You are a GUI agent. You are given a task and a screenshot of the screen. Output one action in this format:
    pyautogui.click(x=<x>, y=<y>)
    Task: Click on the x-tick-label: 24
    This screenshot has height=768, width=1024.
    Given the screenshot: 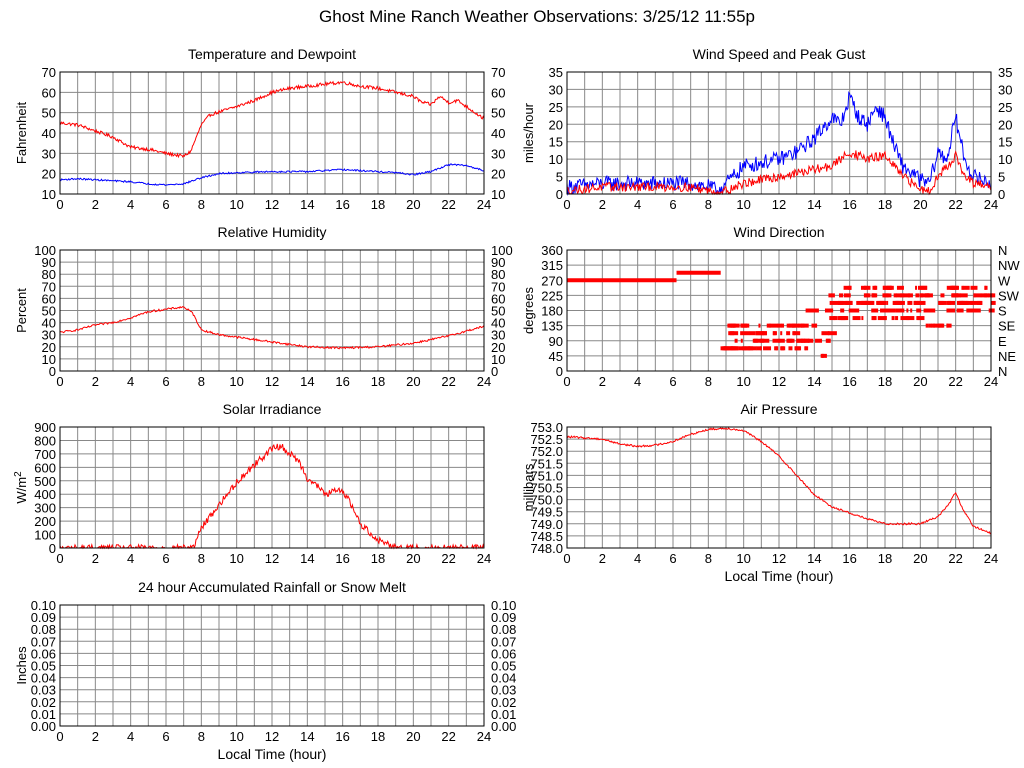 What is the action you would take?
    pyautogui.click(x=484, y=381)
    